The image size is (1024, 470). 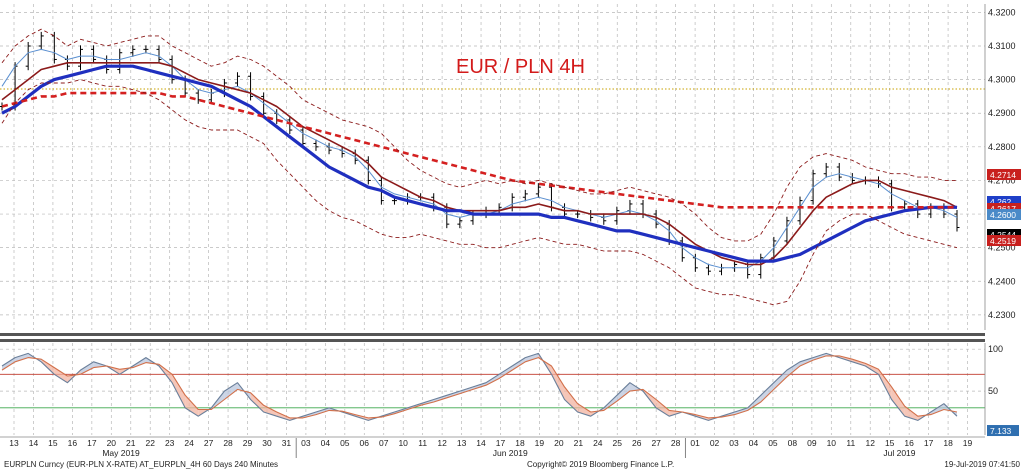 What do you see at coordinates (1002, 80) in the screenshot?
I see `y-tick-label: 4.3000` at bounding box center [1002, 80].